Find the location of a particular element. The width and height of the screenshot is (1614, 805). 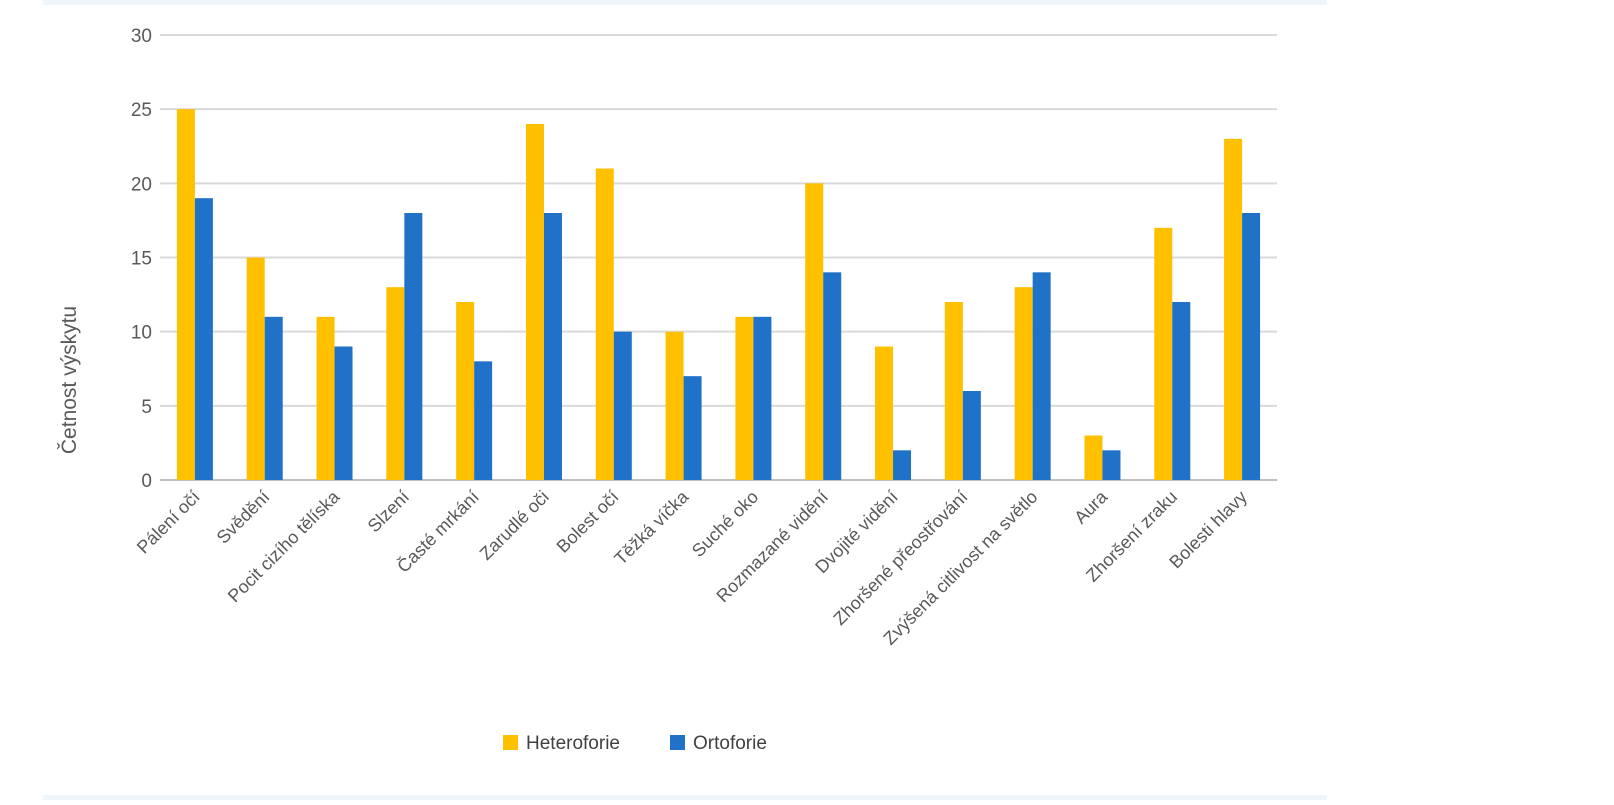

y-axis-label: Četnost výskytu is located at coordinates (69, 380).